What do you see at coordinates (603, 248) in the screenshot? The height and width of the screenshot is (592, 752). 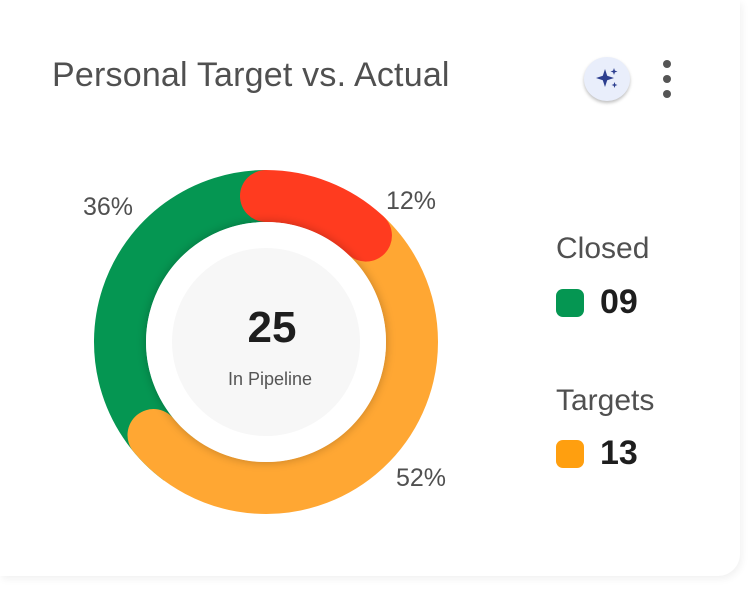 I see `legend-closed-title: Closed` at bounding box center [603, 248].